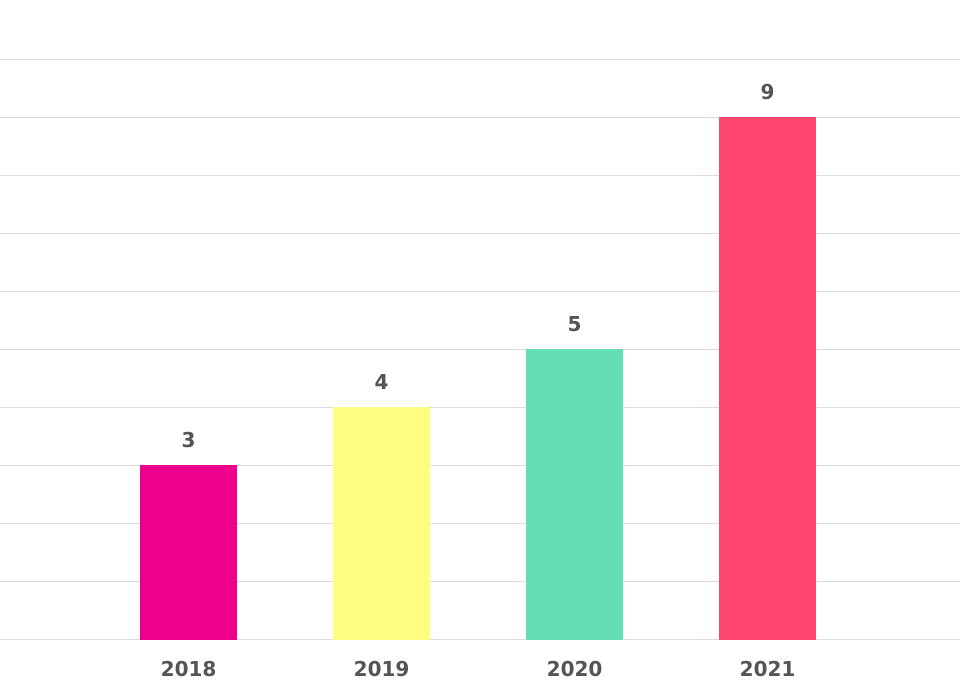  I want to click on category-label-2020: 2020, so click(575, 669).